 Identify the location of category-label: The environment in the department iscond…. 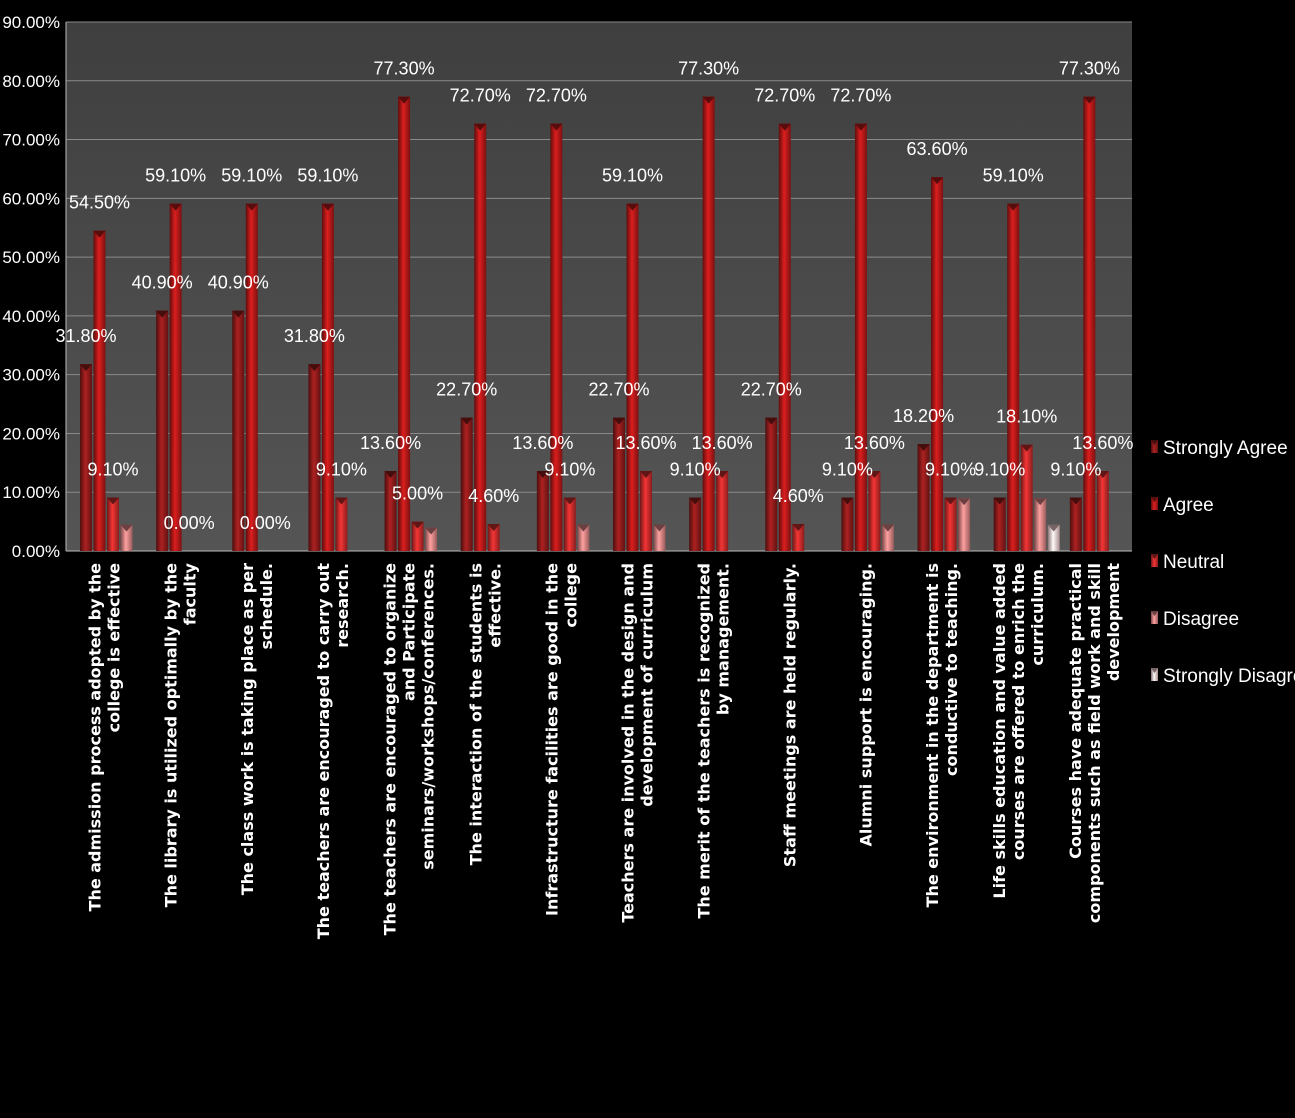
(942, 735).